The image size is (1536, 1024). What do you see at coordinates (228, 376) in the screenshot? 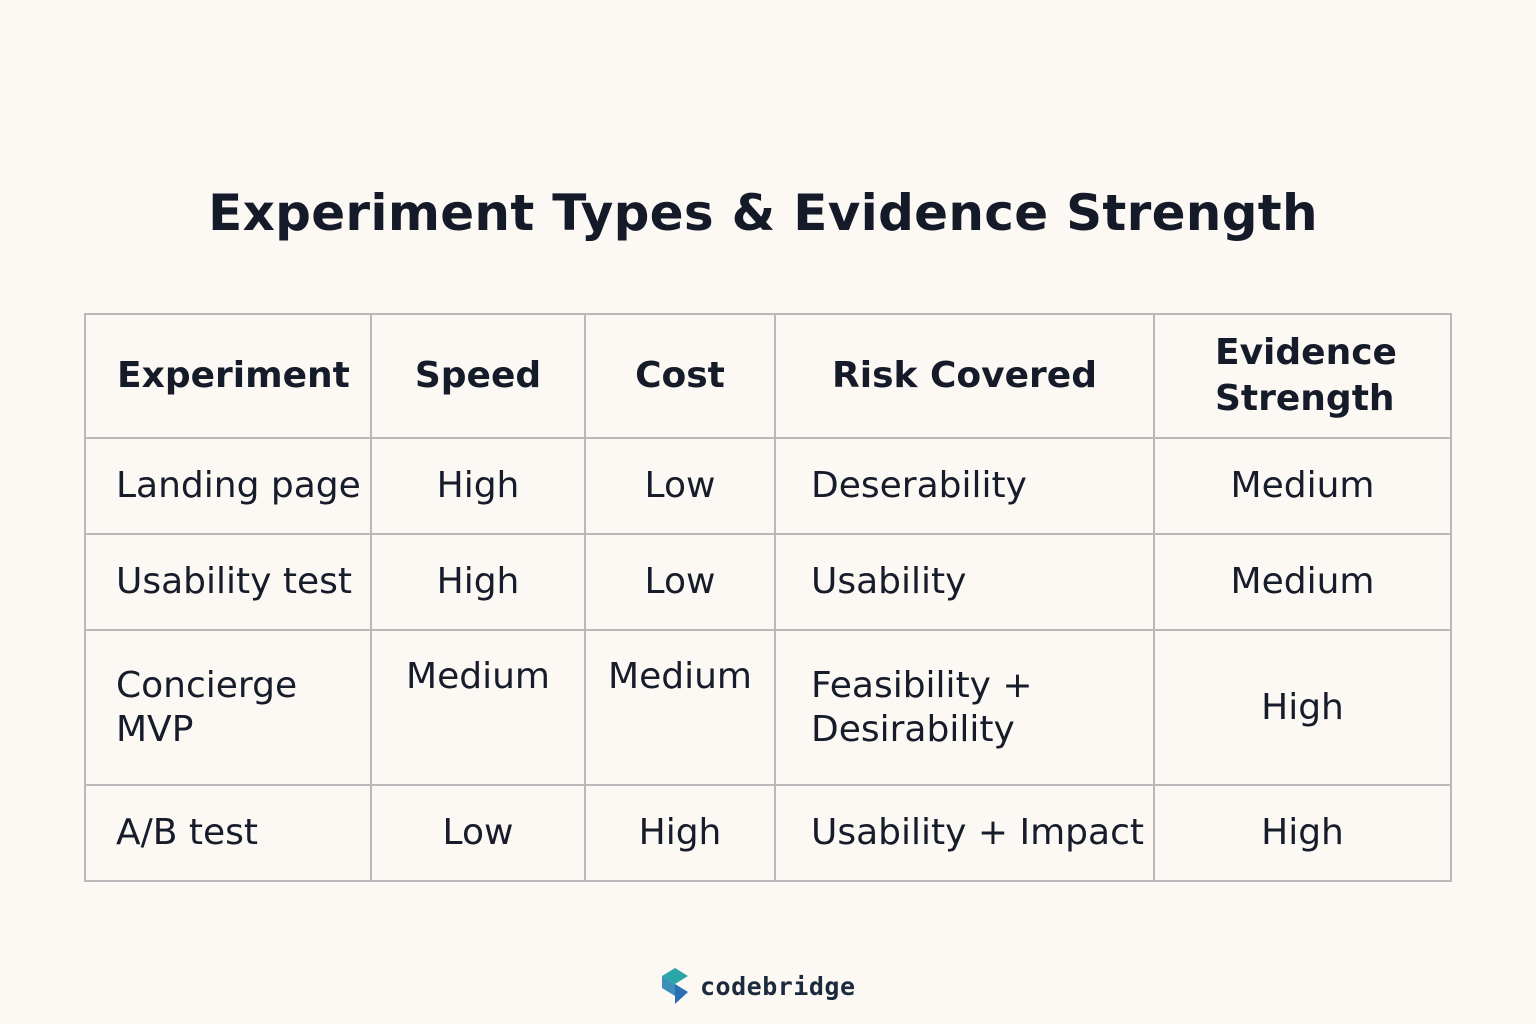
I see `column-header-experiment: Experiment` at bounding box center [228, 376].